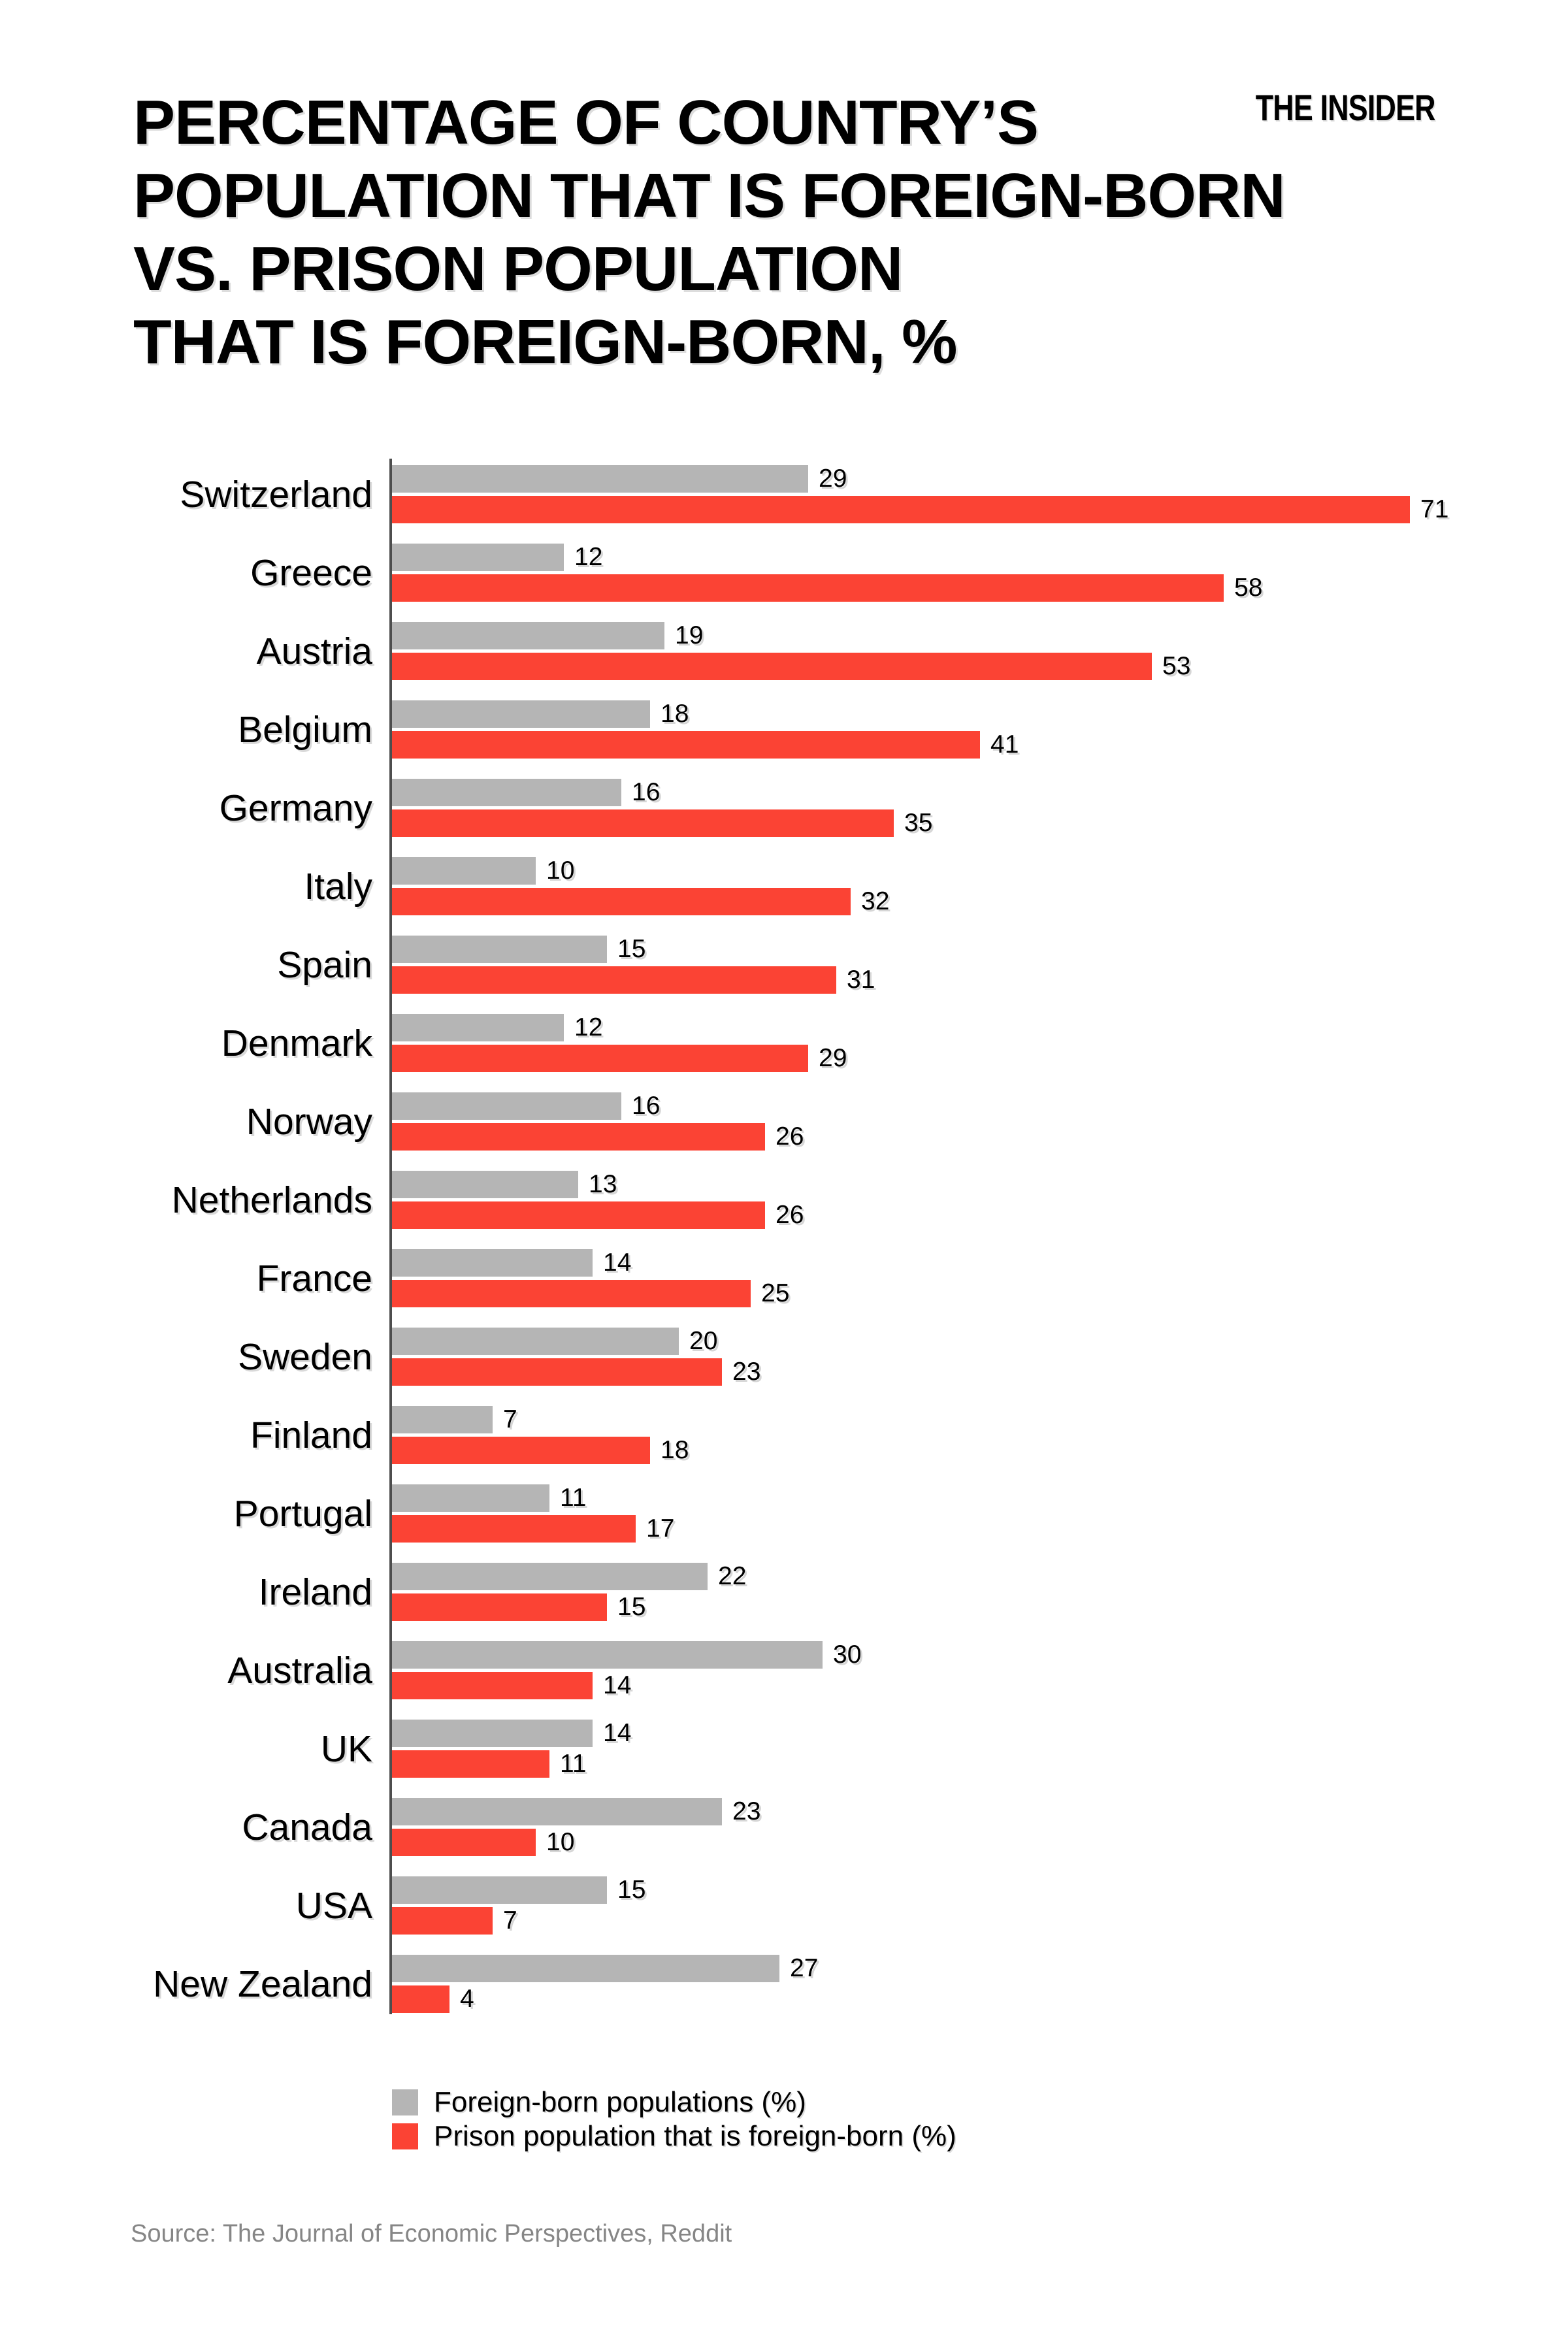 This screenshot has width=1568, height=2352. I want to click on category-label: Australia, so click(299, 1670).